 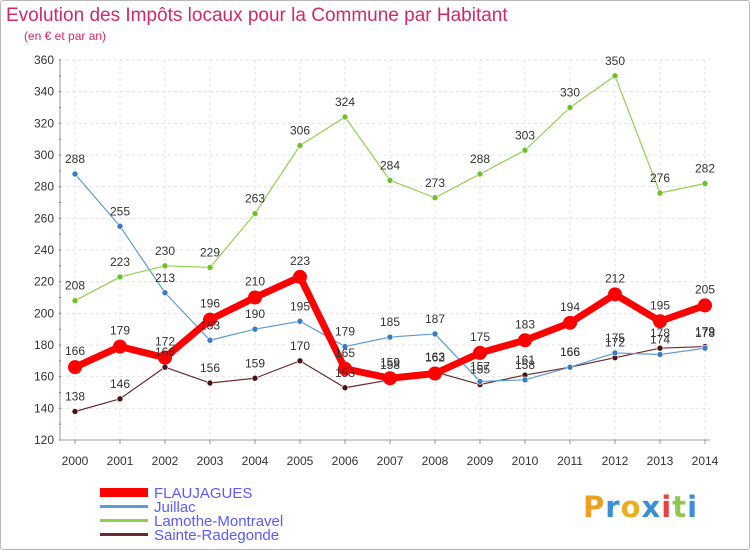 What do you see at coordinates (44, 218) in the screenshot?
I see `y-tick-label: 260` at bounding box center [44, 218].